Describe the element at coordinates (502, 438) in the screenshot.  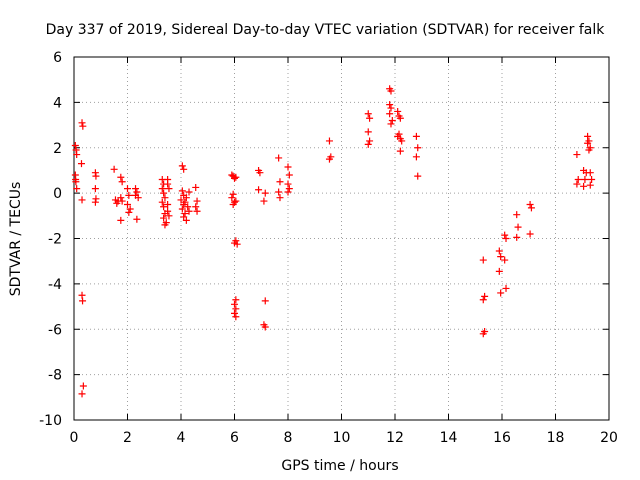
I see `x-tick-label: 16` at that location.